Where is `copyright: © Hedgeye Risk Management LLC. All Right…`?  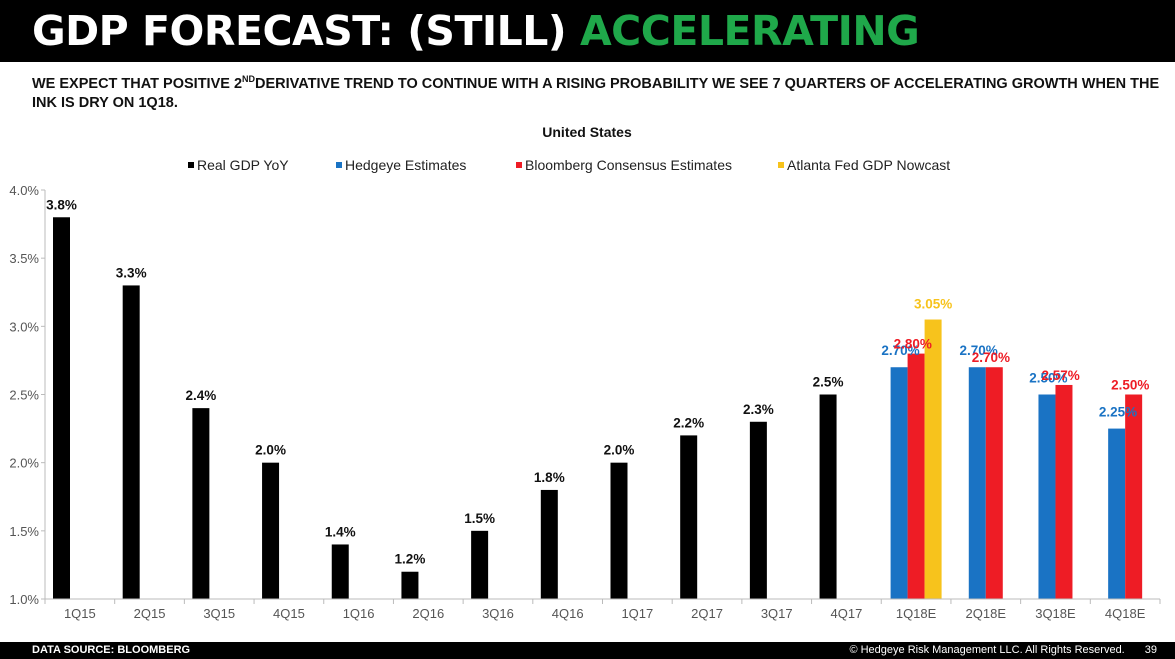 copyright: © Hedgeye Risk Management LLC. All Right… is located at coordinates (987, 650).